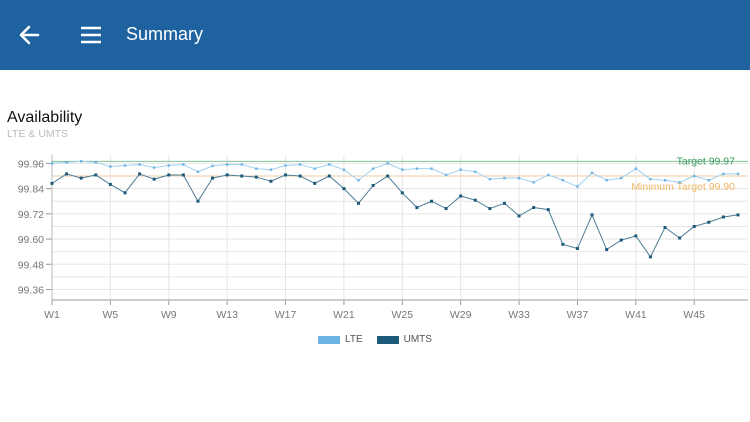 Image resolution: width=750 pixels, height=422 pixels. I want to click on y-tick-label: 99.60, so click(31, 240).